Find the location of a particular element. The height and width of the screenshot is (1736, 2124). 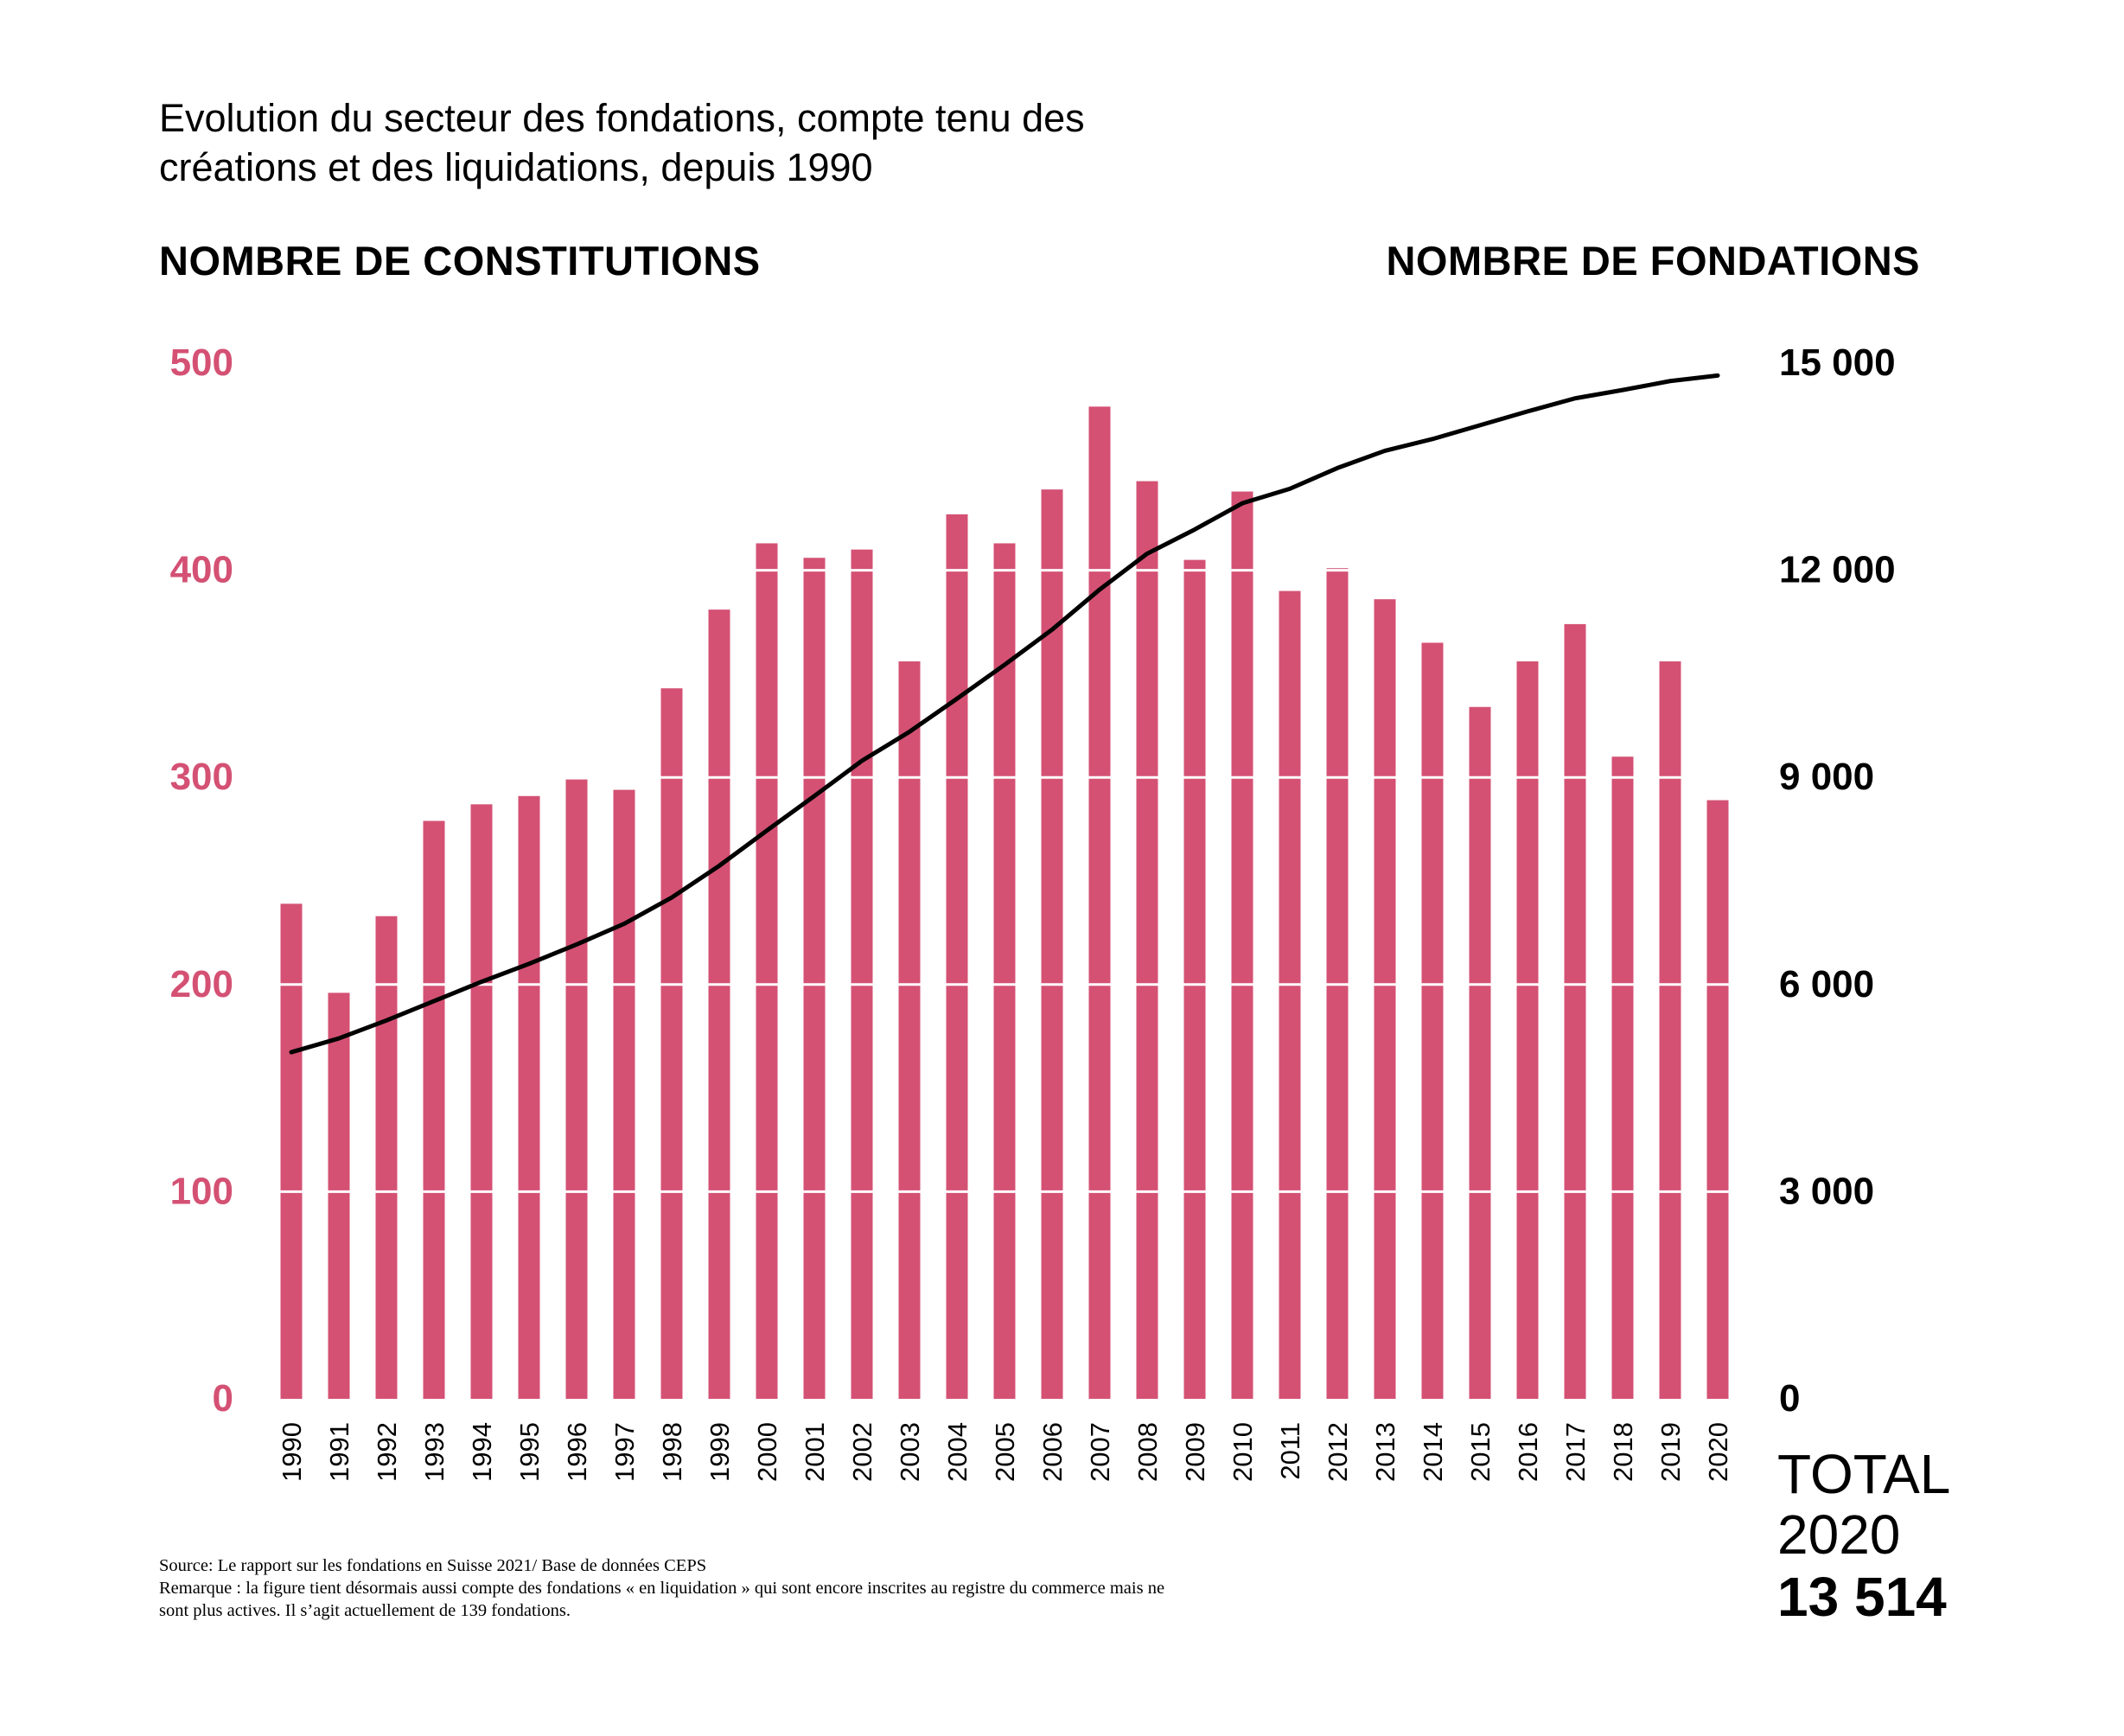

bar-1996 is located at coordinates (576, 1089).